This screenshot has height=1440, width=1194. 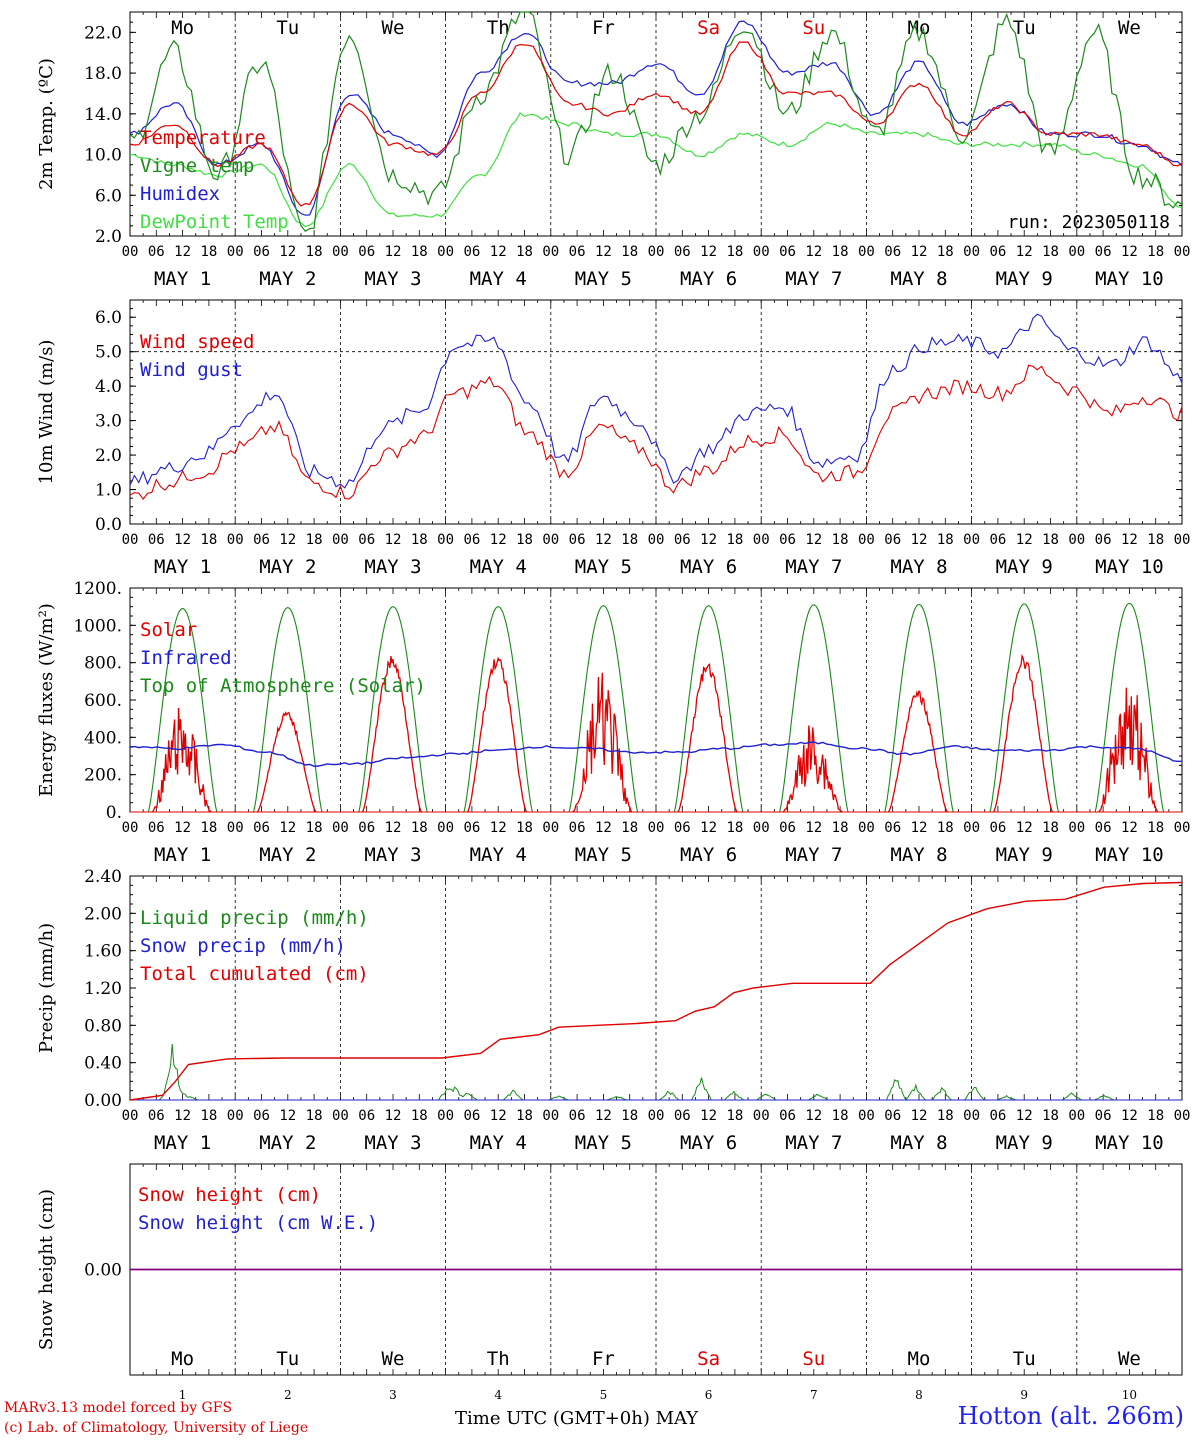 I want to click on date-label: MAY 2, so click(x=287, y=567).